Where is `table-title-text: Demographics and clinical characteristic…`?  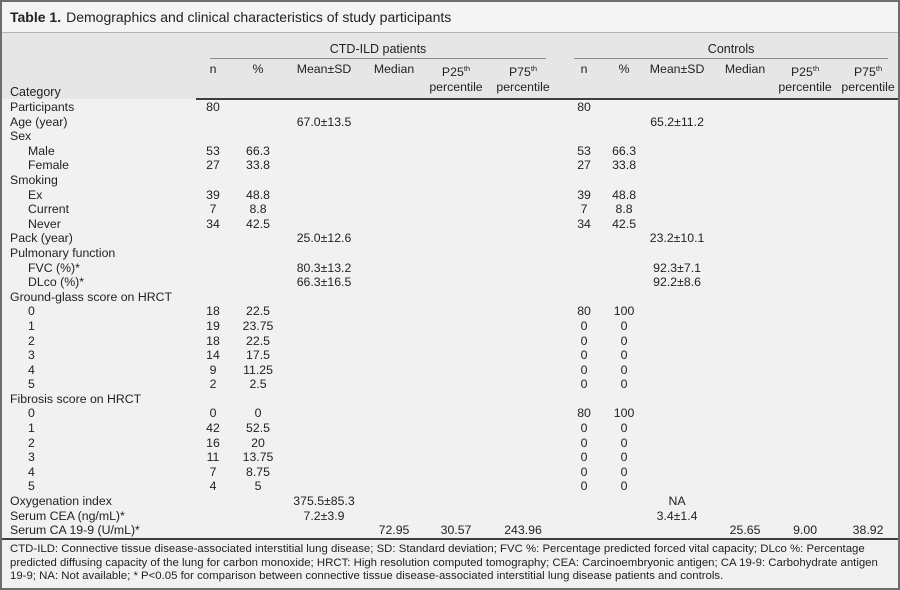 table-title-text: Demographics and clinical characteristic… is located at coordinates (259, 17).